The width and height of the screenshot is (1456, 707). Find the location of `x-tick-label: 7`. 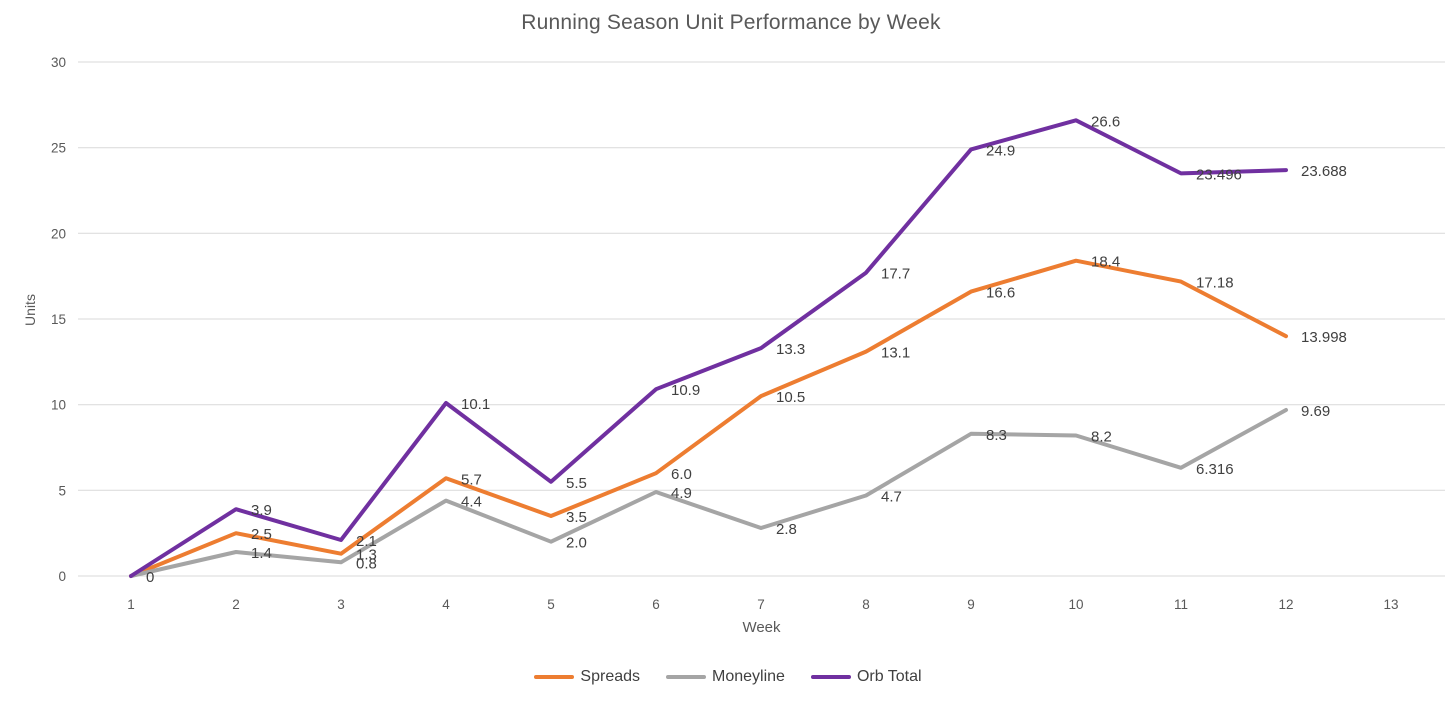

x-tick-label: 7 is located at coordinates (761, 604).